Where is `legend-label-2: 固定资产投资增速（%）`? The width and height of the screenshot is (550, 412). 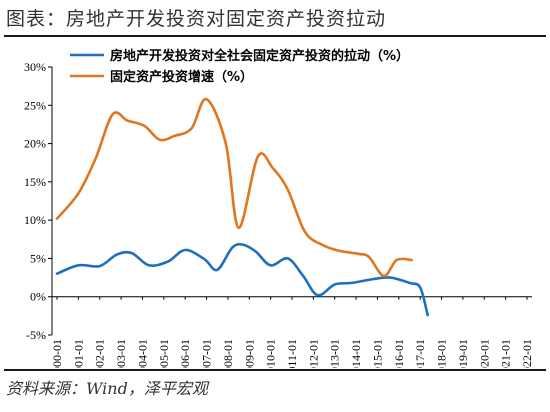 legend-label-2: 固定资产投资增速（%） is located at coordinates (181, 77).